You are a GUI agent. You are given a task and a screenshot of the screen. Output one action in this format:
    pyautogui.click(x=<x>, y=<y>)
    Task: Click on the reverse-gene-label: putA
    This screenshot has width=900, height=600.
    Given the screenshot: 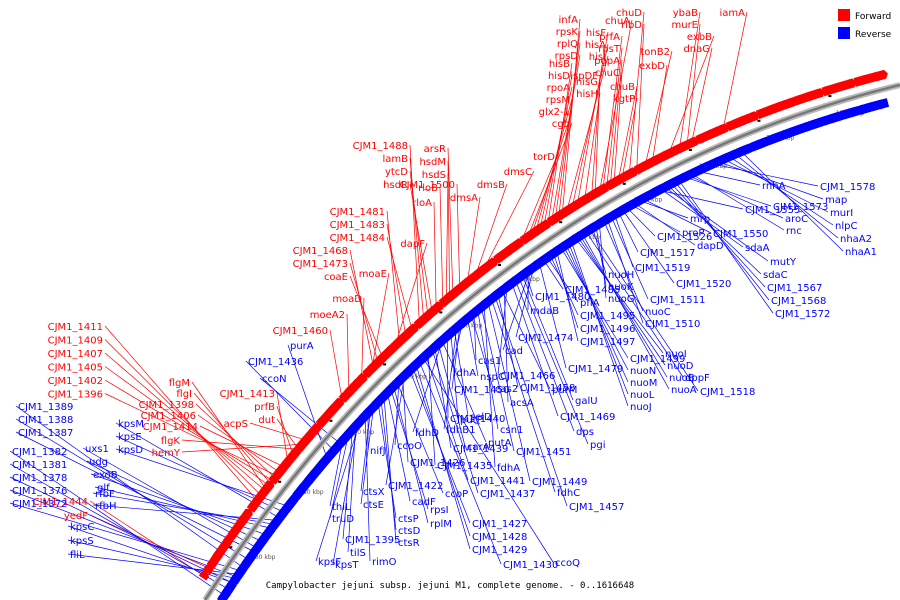 What is the action you would take?
    pyautogui.click(x=500, y=443)
    